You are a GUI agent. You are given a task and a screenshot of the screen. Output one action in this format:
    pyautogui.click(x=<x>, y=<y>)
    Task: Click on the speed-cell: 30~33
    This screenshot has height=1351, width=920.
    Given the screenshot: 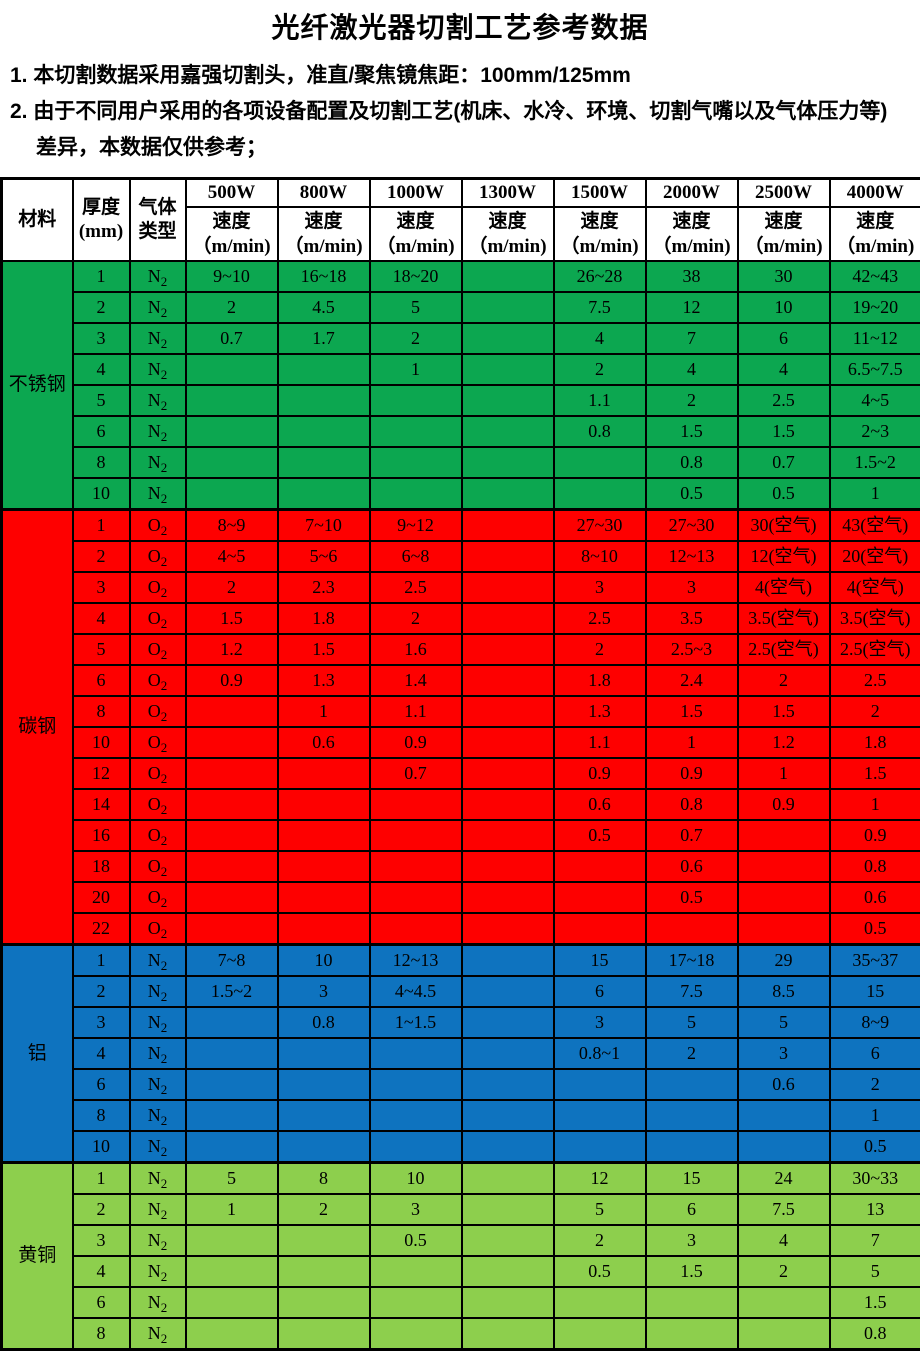 What is the action you would take?
    pyautogui.click(x=875, y=1178)
    